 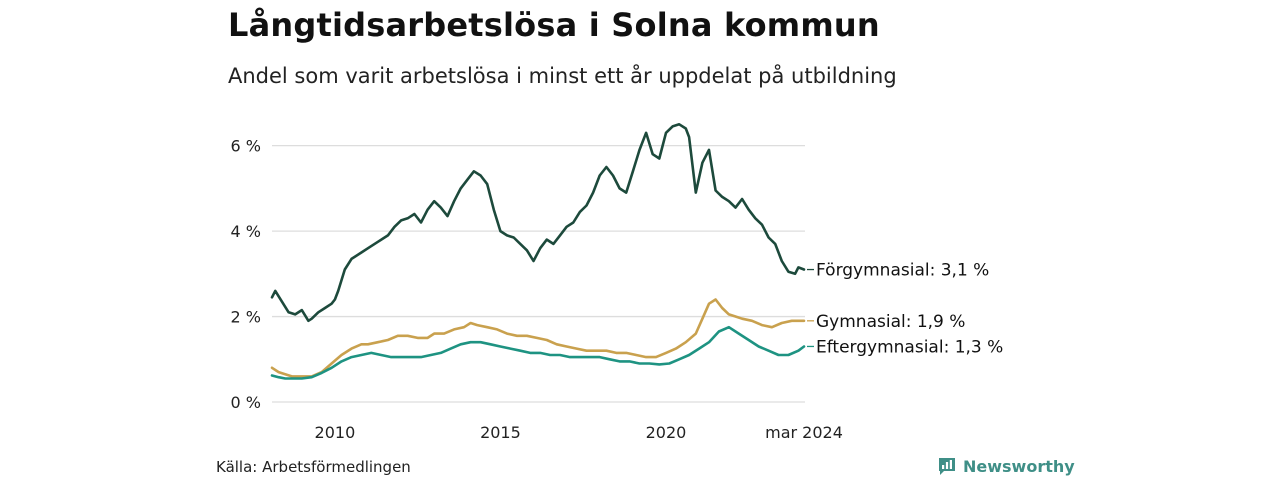 What do you see at coordinates (246, 317) in the screenshot?
I see `y-tick-label: 2 %` at bounding box center [246, 317].